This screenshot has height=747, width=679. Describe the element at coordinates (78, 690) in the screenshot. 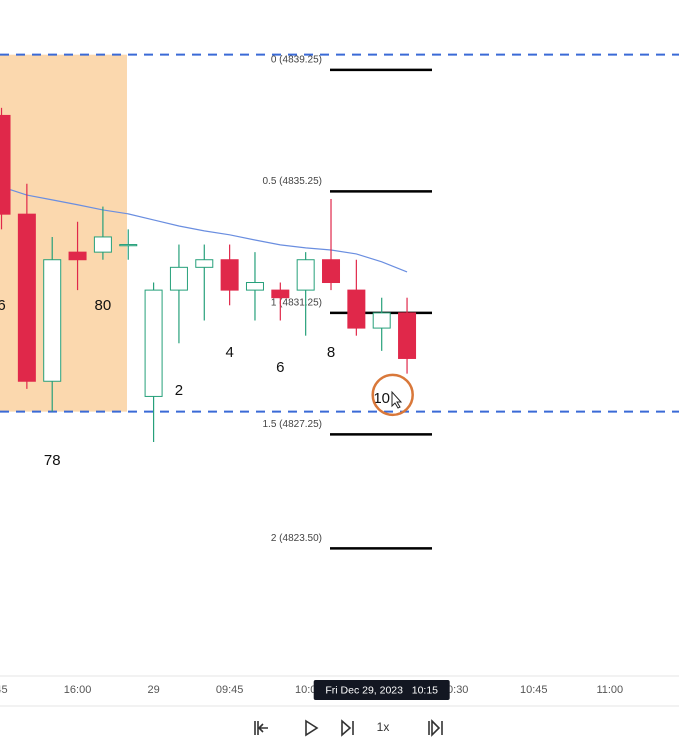

I see `x-tick-label: 16:00` at that location.